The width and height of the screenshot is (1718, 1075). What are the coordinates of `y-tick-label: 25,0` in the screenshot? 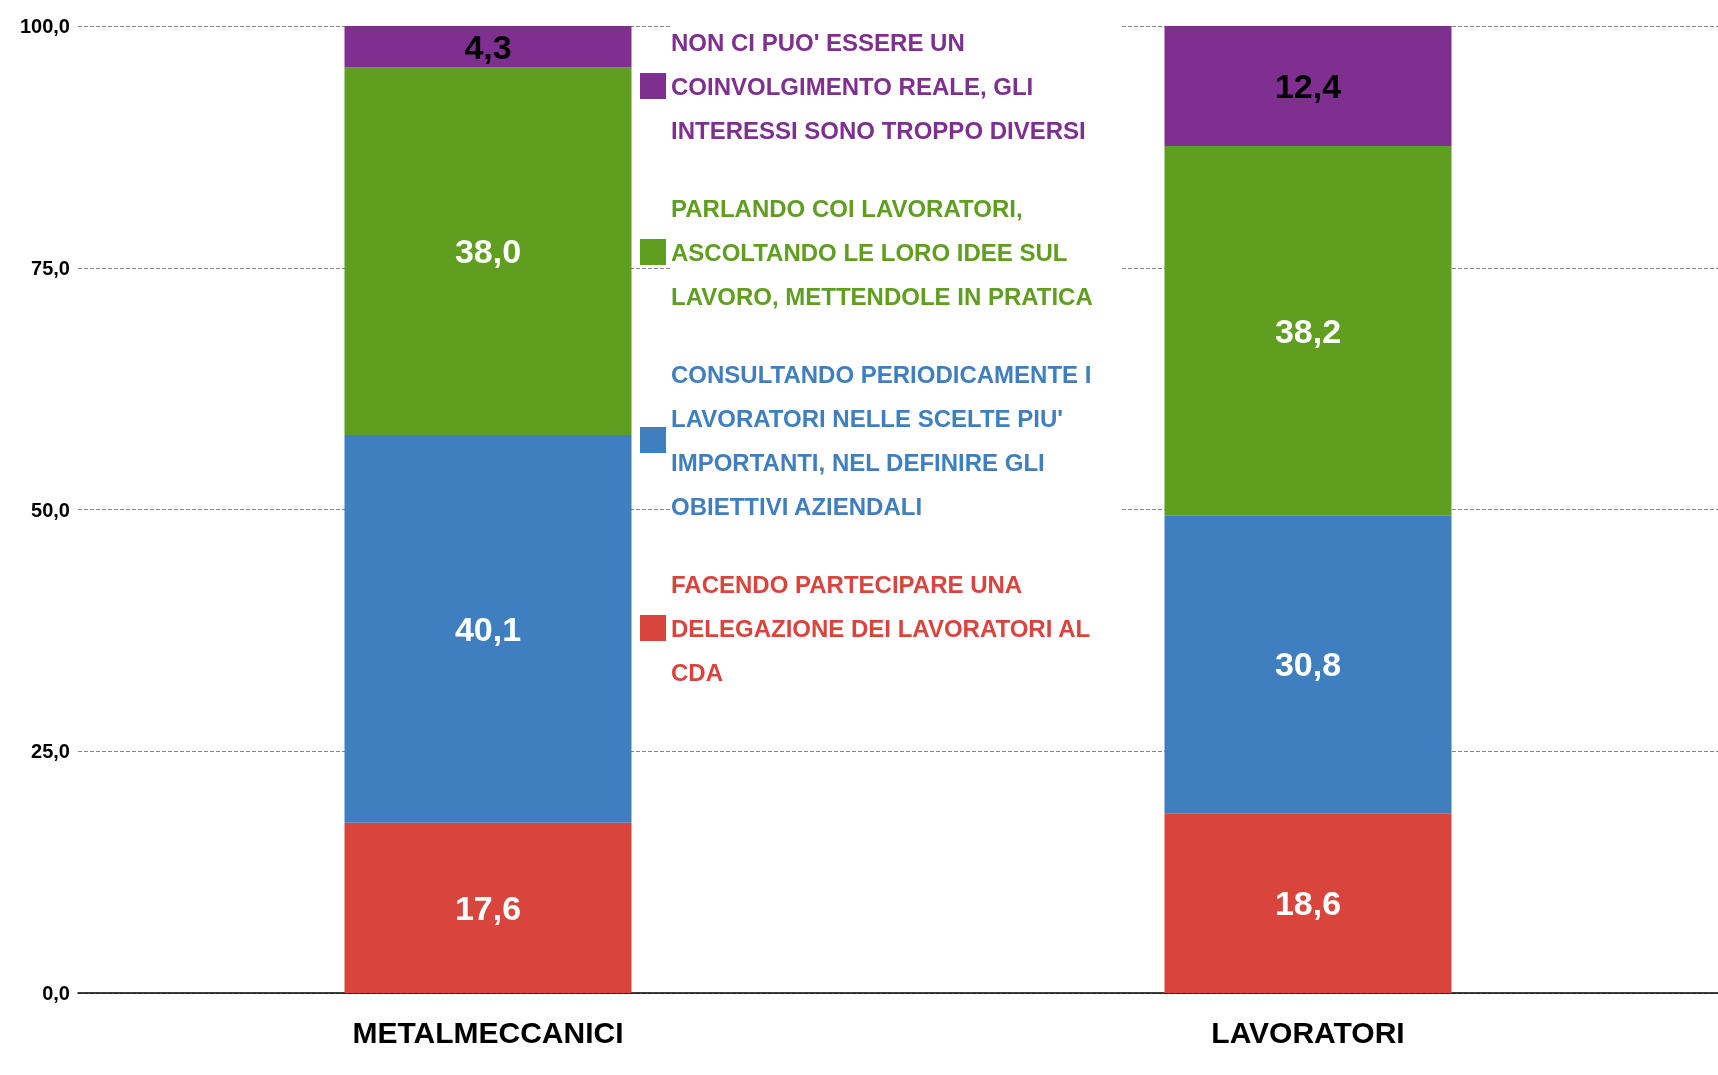 It's located at (50, 751).